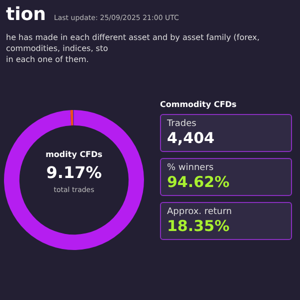 The image size is (300, 300). I want to click on text: Trades, so click(182, 124).